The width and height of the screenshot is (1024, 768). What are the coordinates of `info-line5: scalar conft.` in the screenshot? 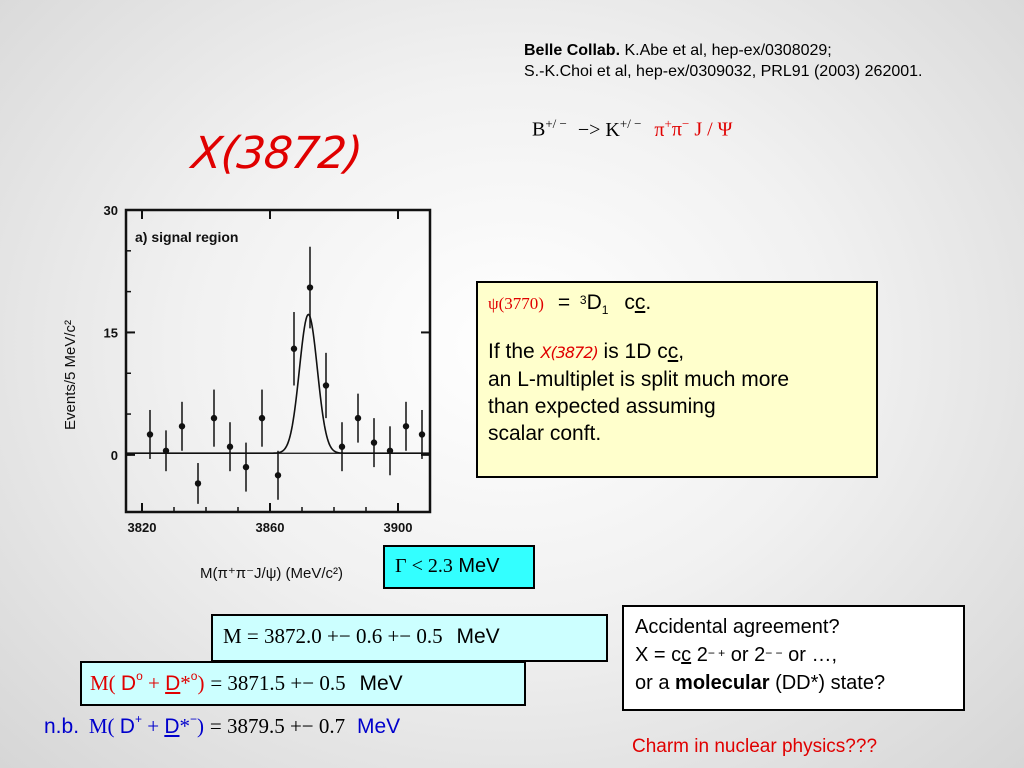 It's located at (545, 434).